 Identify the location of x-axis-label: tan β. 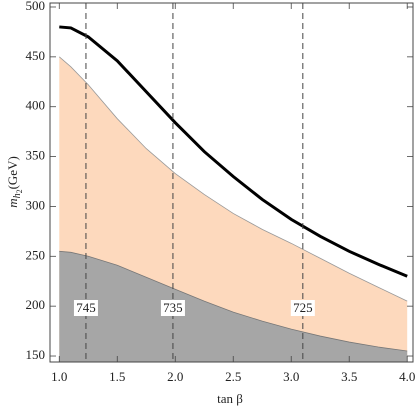
(230, 398).